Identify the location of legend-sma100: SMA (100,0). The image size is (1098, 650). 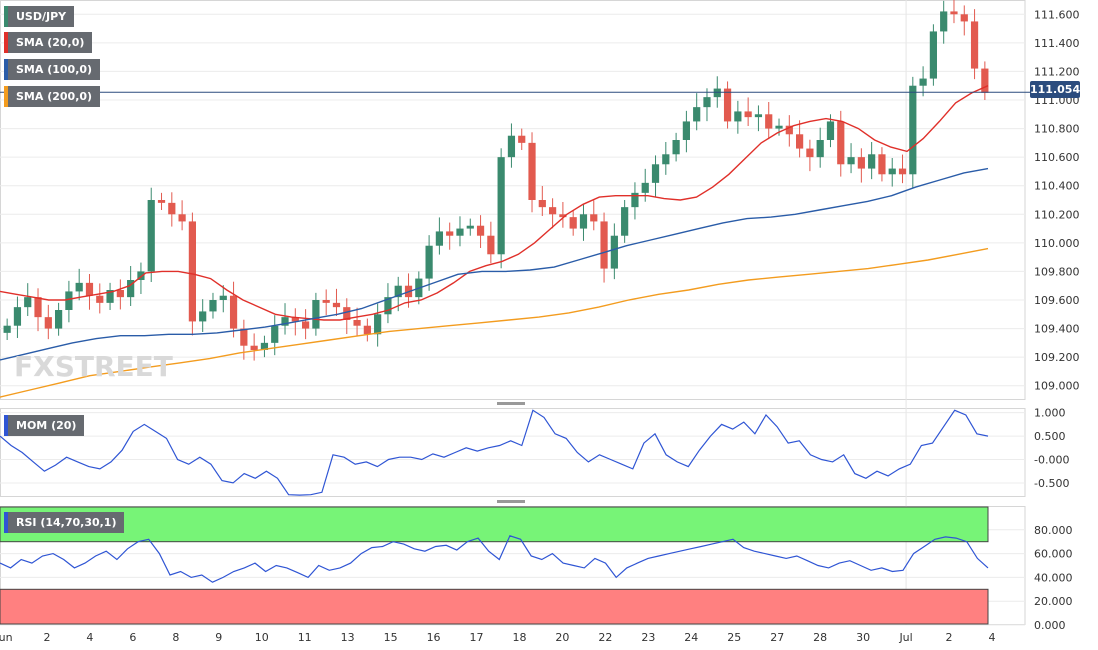
(52, 69).